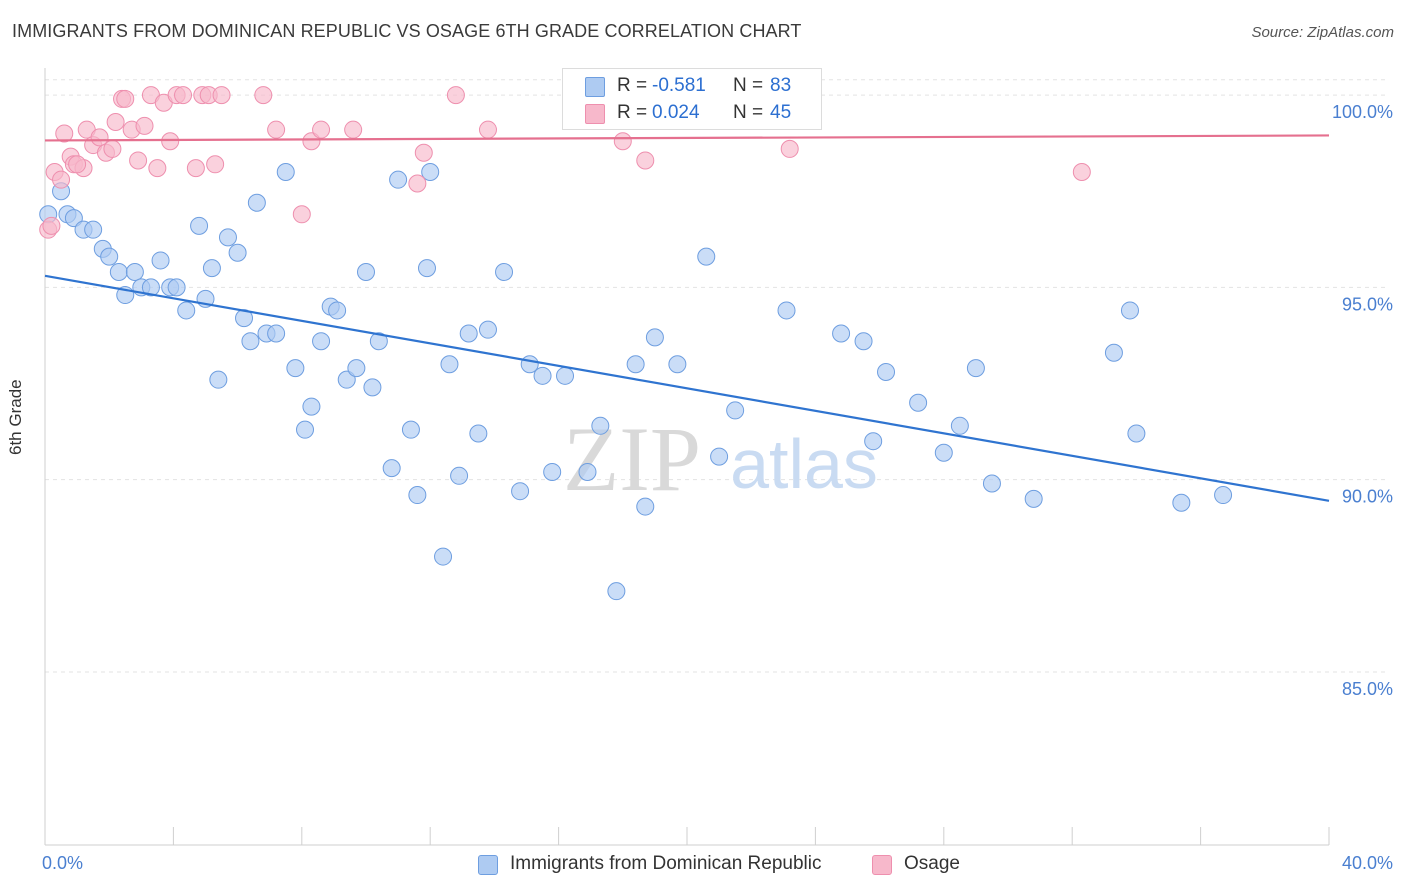 The width and height of the screenshot is (1406, 892). What do you see at coordinates (804, 464) in the screenshot?
I see `watermark-atlas: atlas` at bounding box center [804, 464].